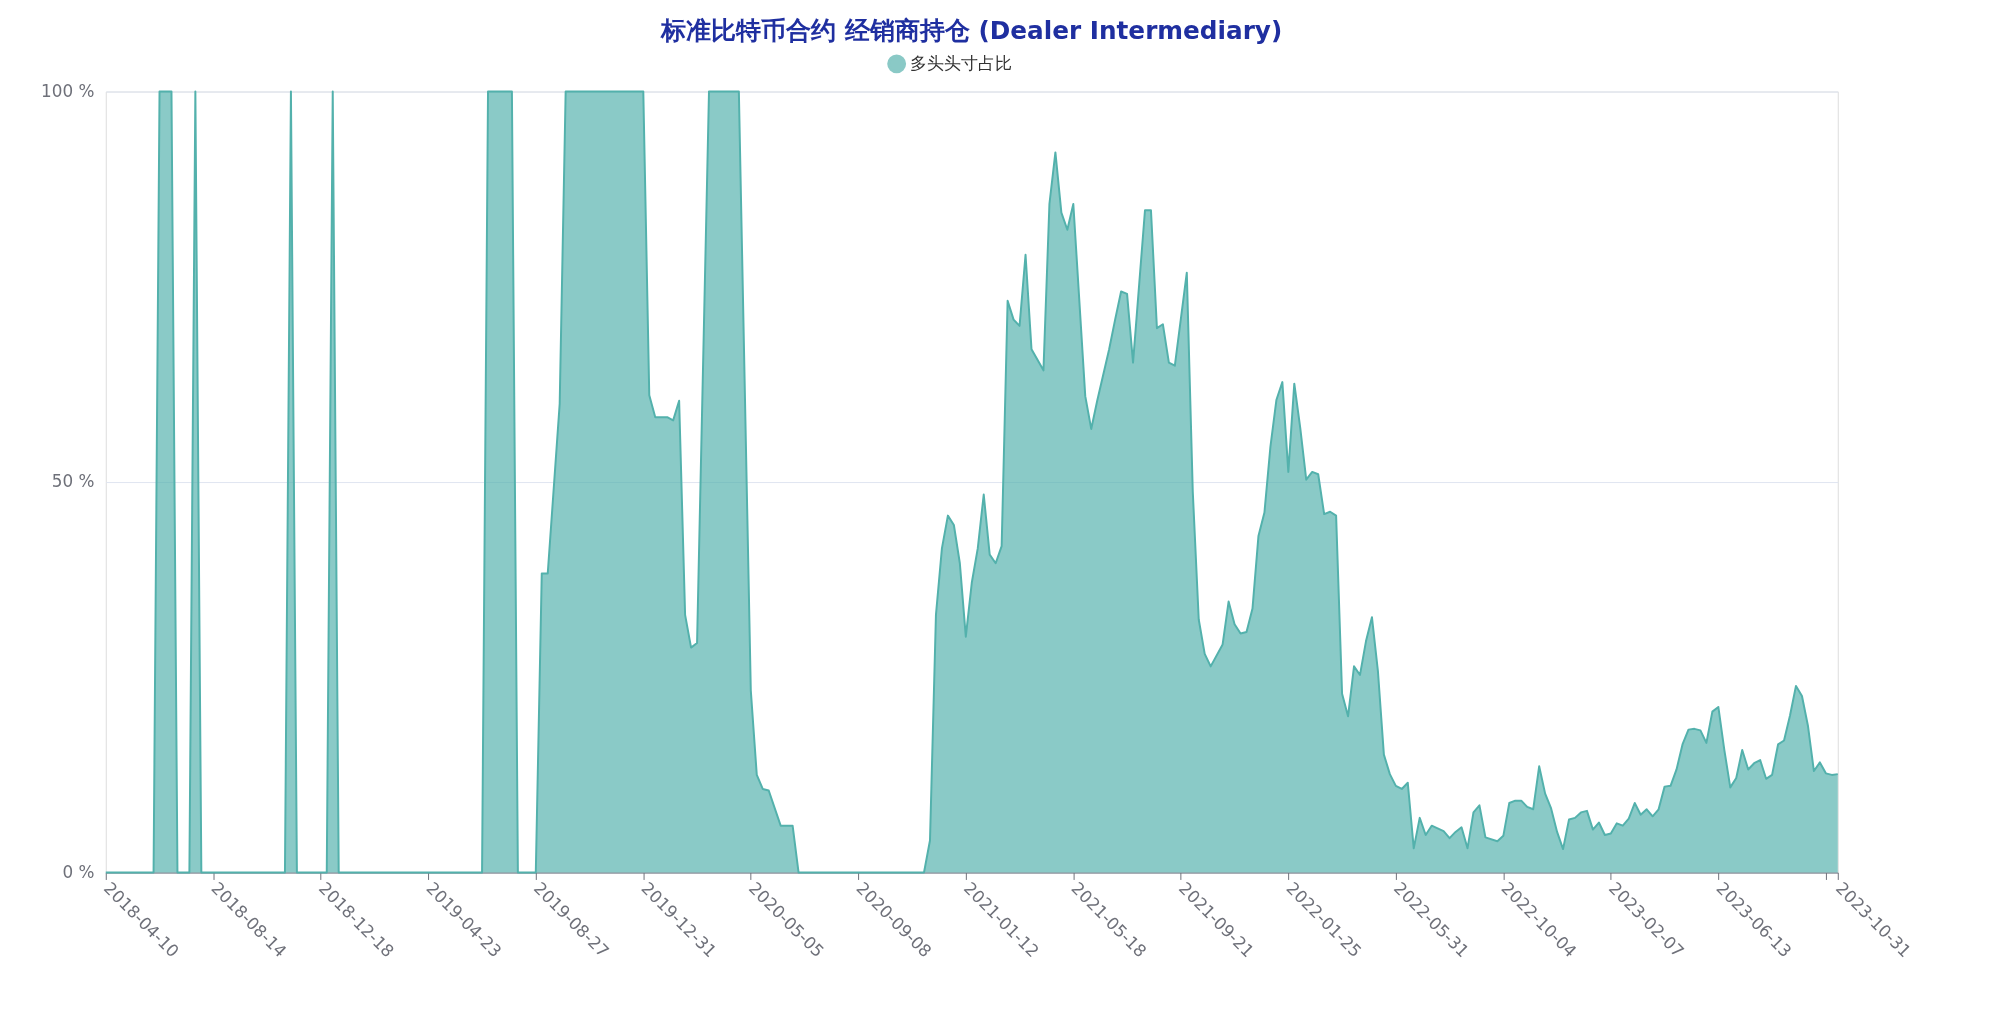 The width and height of the screenshot is (1993, 1033). Describe the element at coordinates (78, 871) in the screenshot. I see `y-tick-label: 0 %` at that location.